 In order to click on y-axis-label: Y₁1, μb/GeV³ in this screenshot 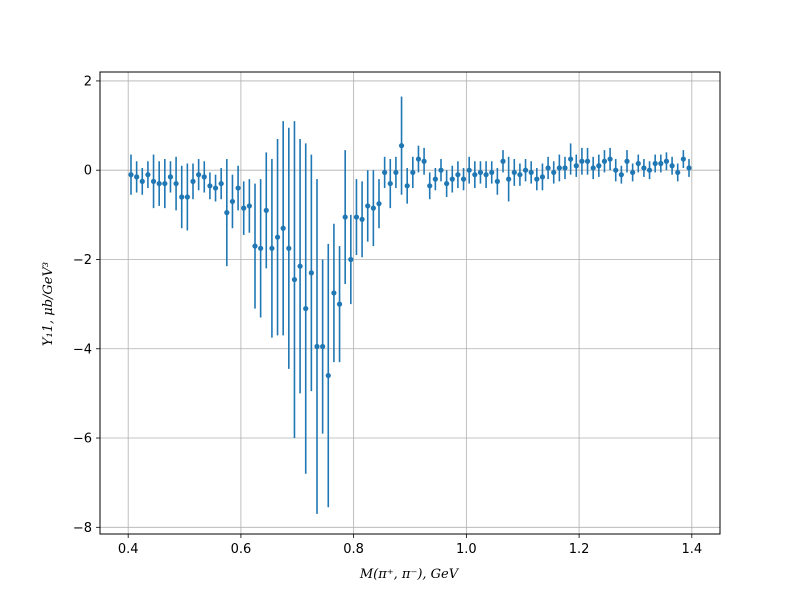, I will do `click(48, 304)`.